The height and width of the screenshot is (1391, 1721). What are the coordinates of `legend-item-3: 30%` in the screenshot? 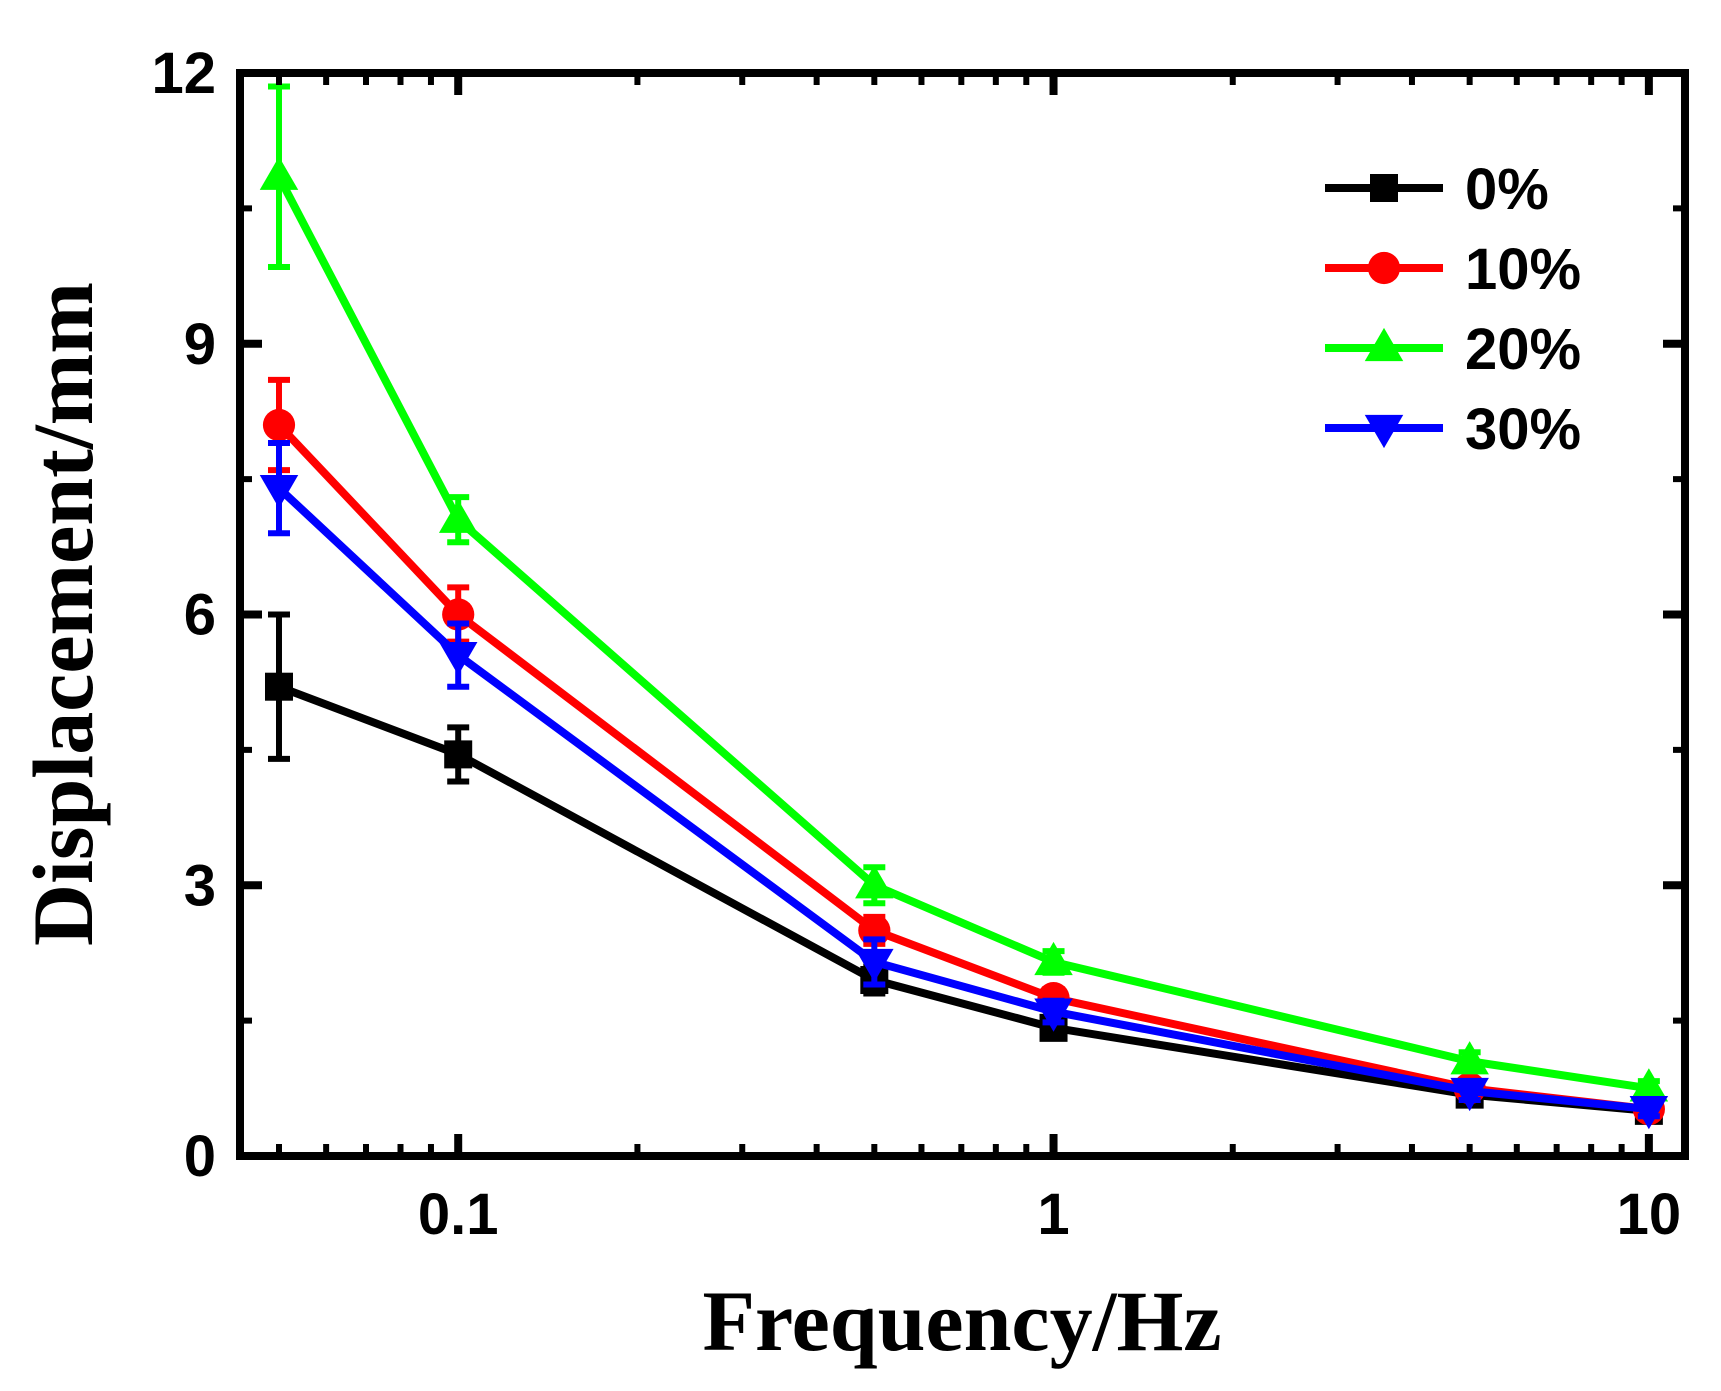 It's located at (1453, 429).